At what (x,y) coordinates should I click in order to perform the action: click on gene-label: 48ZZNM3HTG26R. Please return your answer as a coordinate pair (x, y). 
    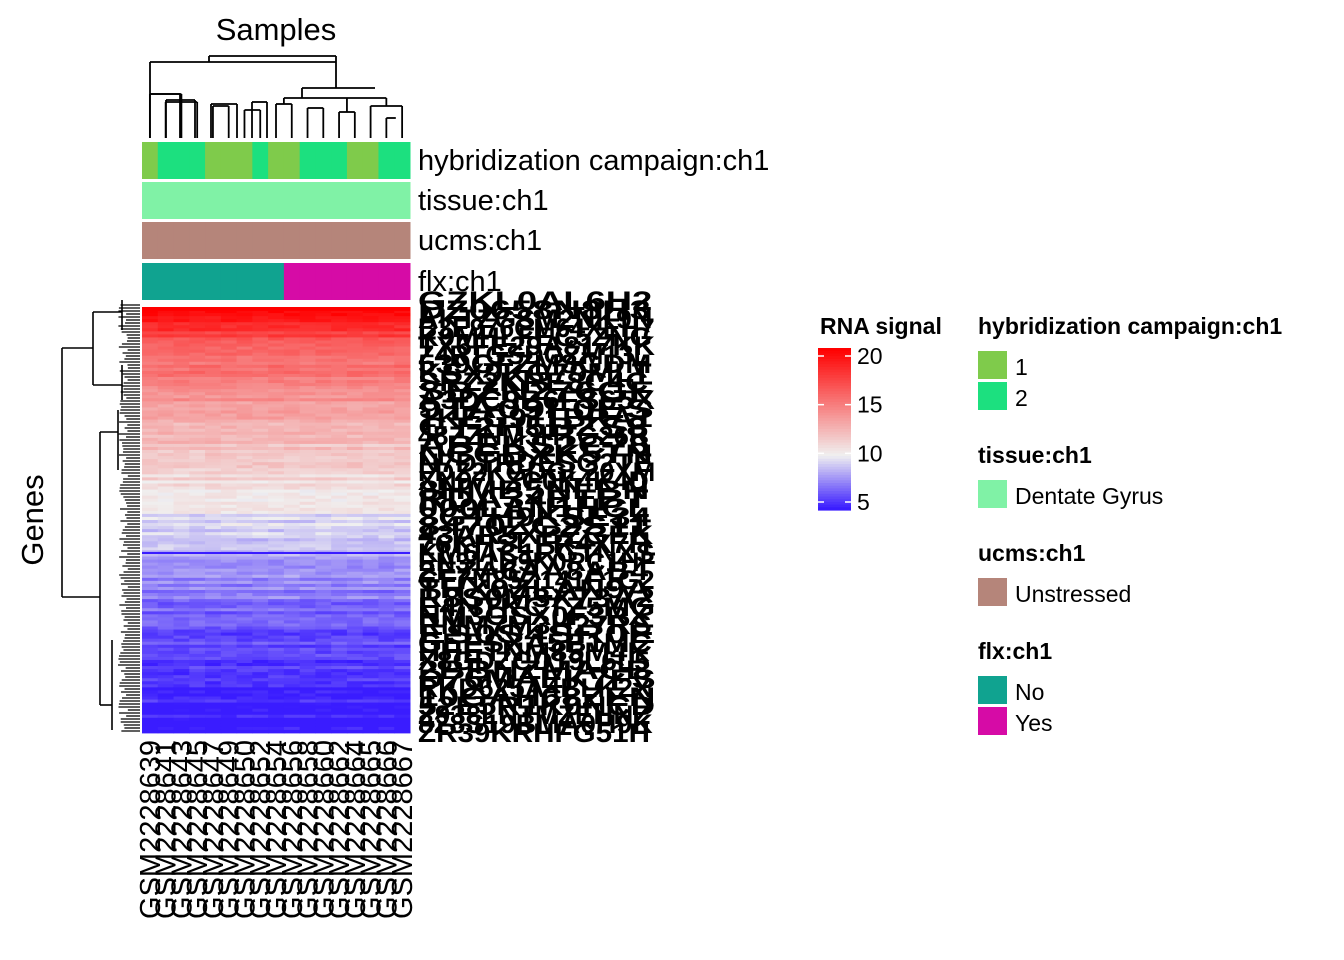
    Looking at the image, I should click on (533, 436).